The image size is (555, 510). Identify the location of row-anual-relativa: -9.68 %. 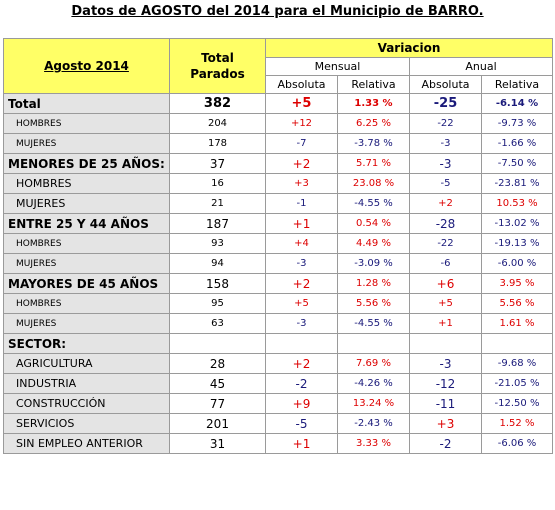
(517, 363).